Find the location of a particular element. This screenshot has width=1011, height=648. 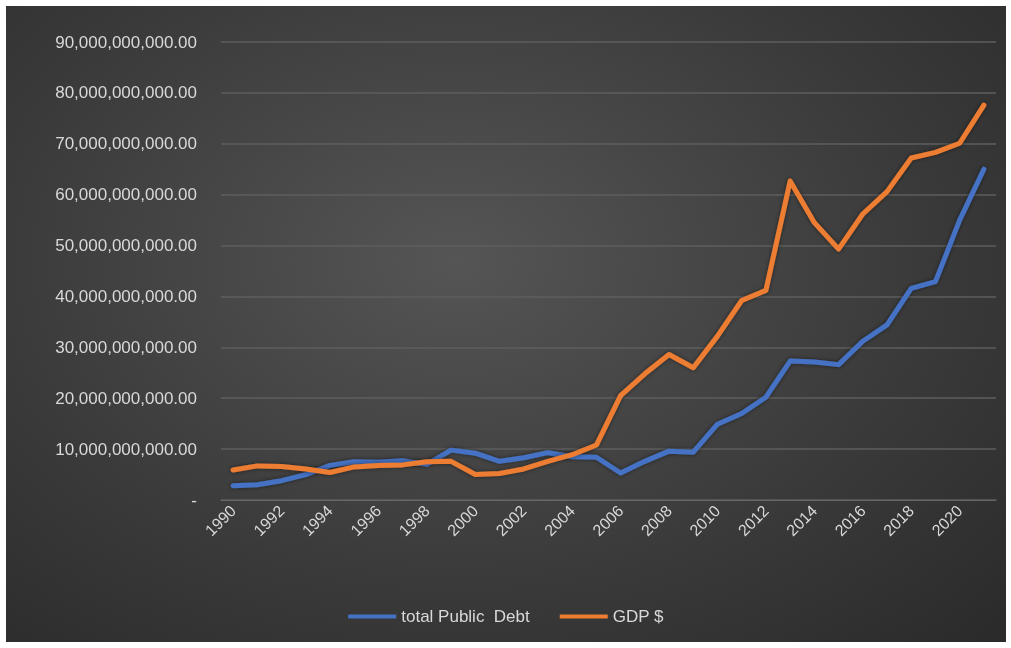

legend-label: total Public Debt is located at coordinates (466, 616).